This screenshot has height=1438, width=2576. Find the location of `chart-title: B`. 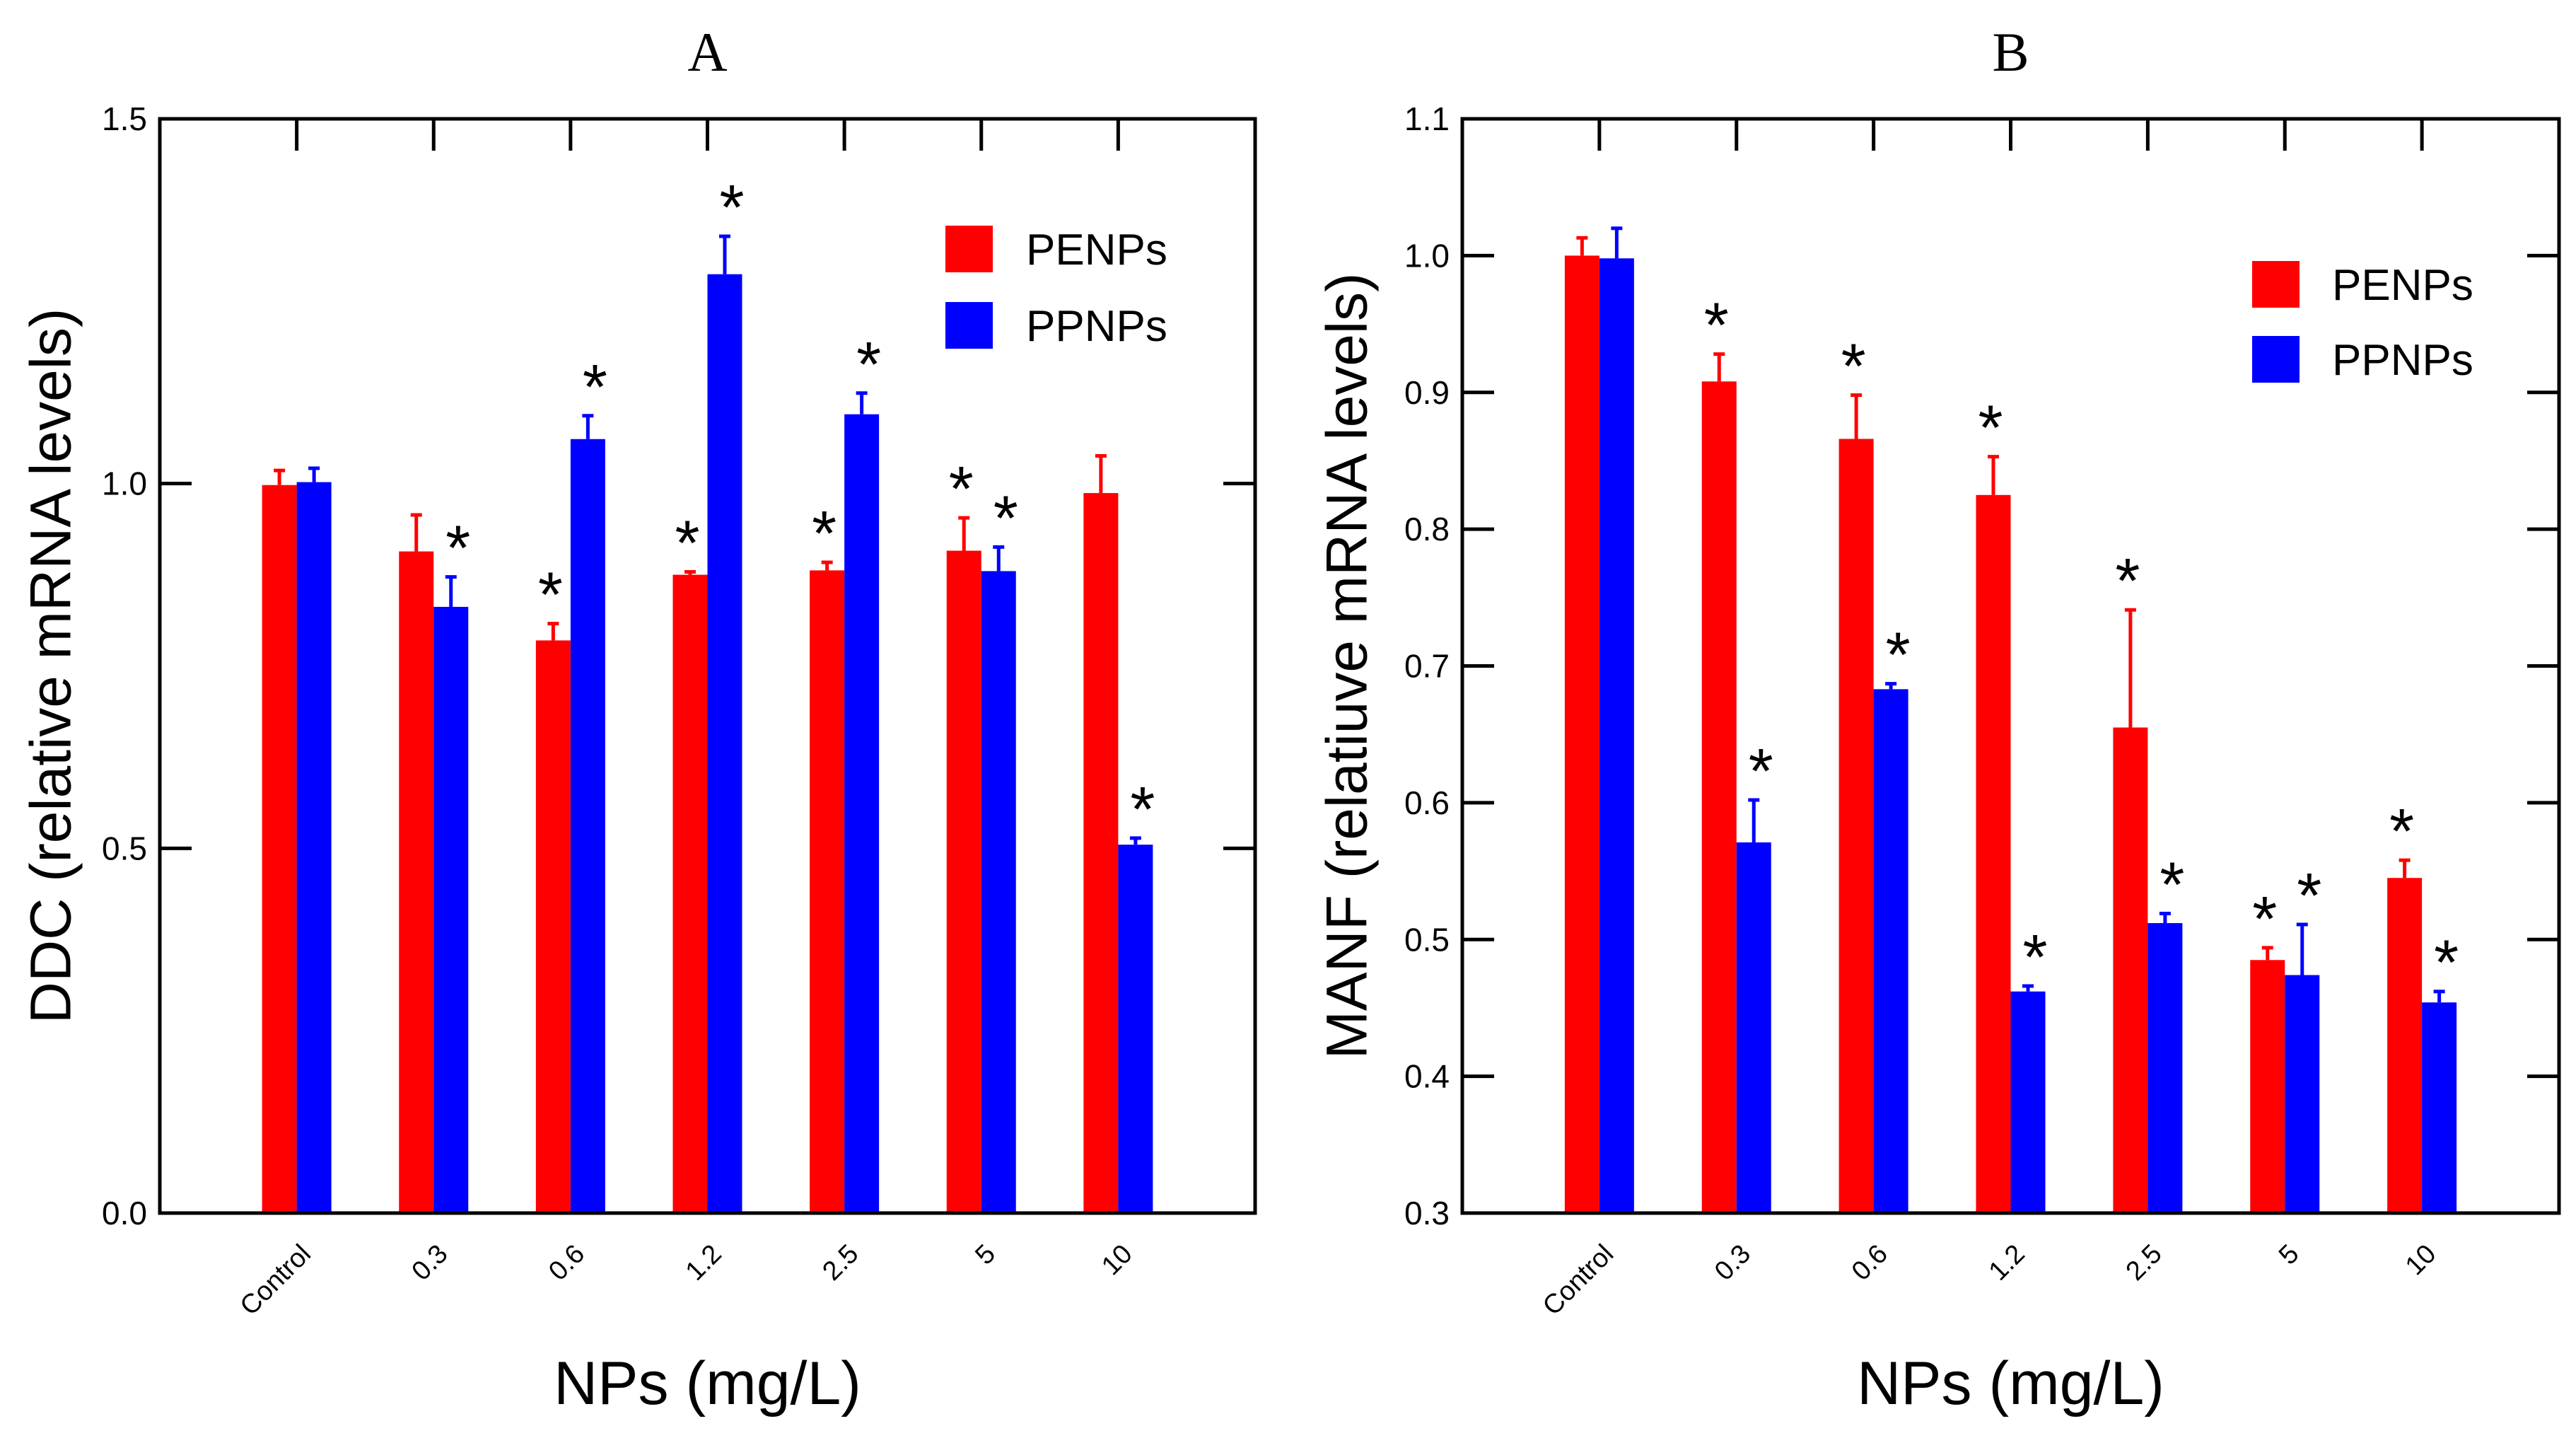

chart-title: B is located at coordinates (2011, 52).